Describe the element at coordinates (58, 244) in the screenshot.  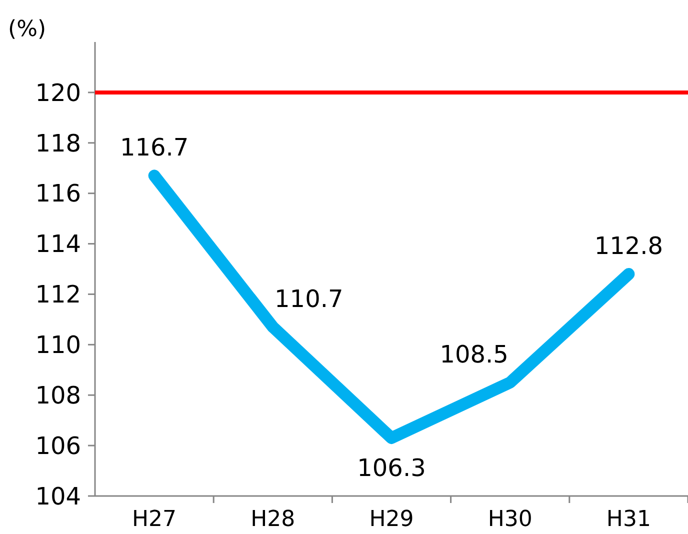
I see `y-tick-label: 114` at that location.